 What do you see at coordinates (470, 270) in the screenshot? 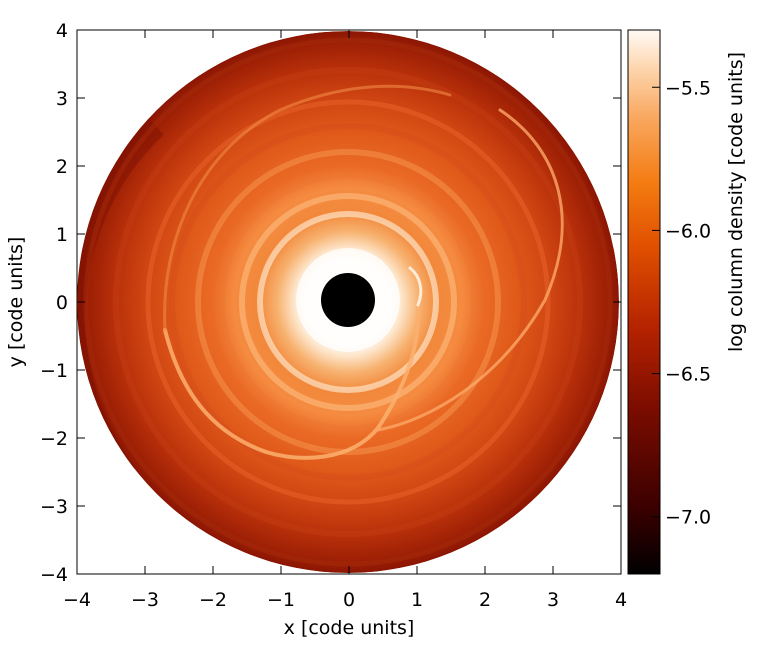
I see `spiral-arm-outer` at bounding box center [470, 270].